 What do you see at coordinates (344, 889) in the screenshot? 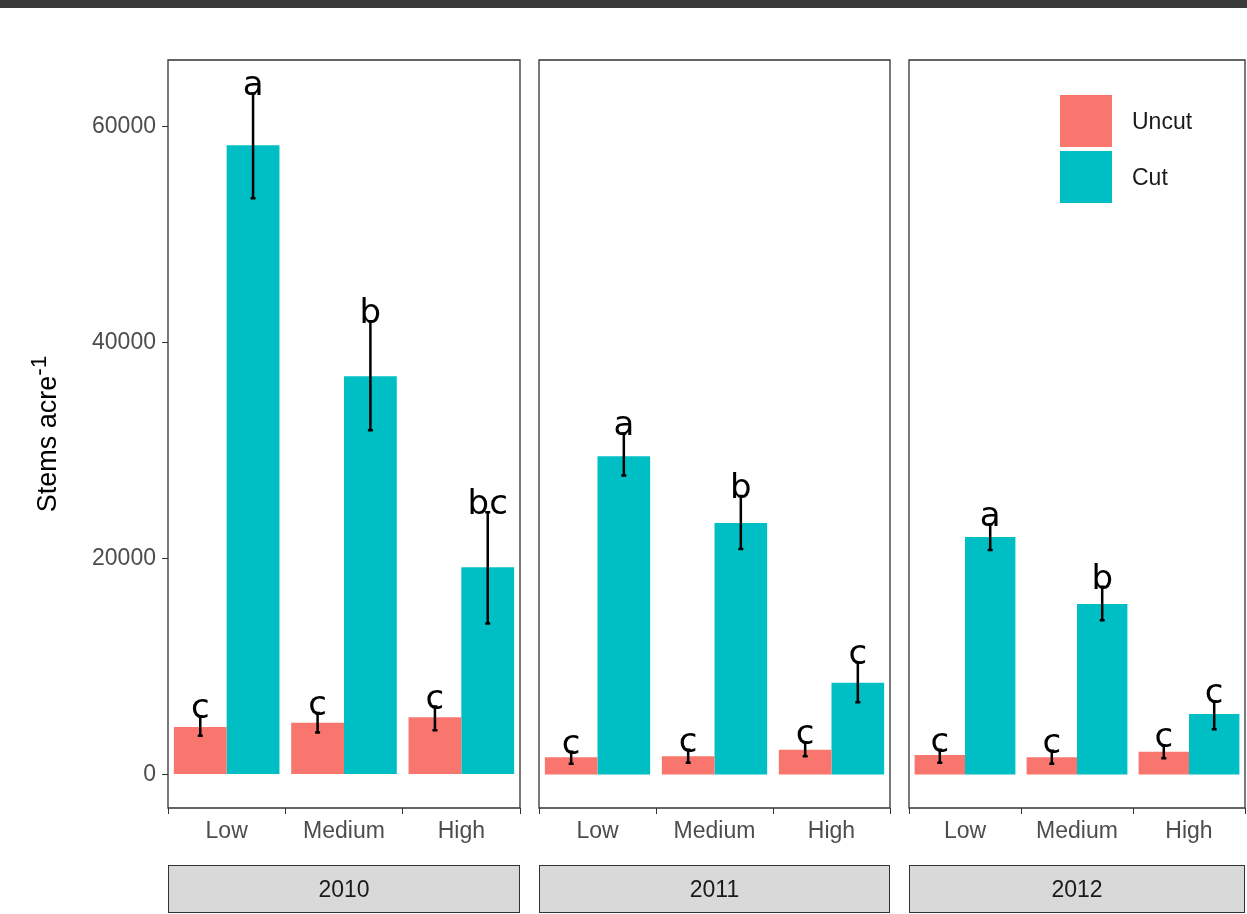
I see `text: 2010` at bounding box center [344, 889].